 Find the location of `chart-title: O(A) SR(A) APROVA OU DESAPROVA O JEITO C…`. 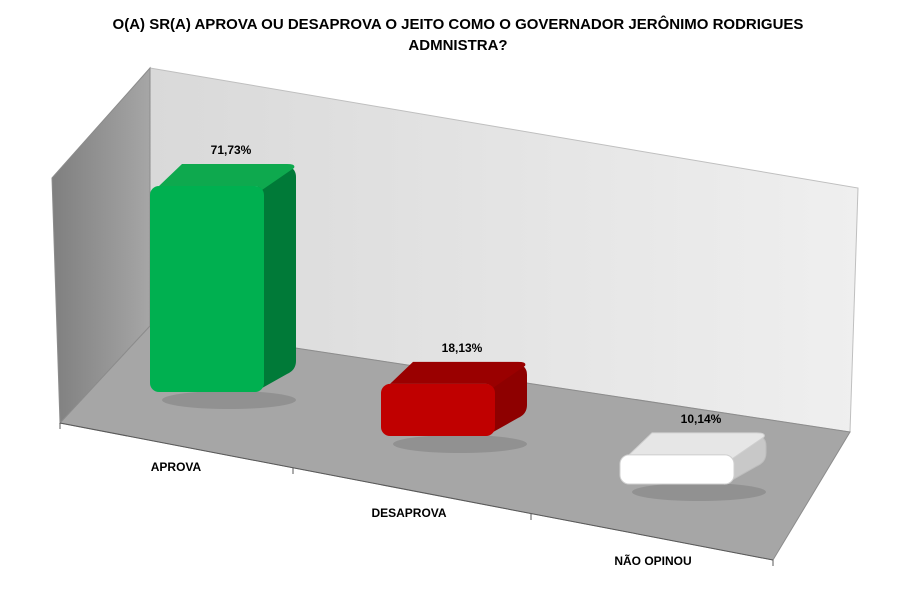

chart-title: O(A) SR(A) APROVA OU DESAPROVA O JEITO C… is located at coordinates (458, 35).